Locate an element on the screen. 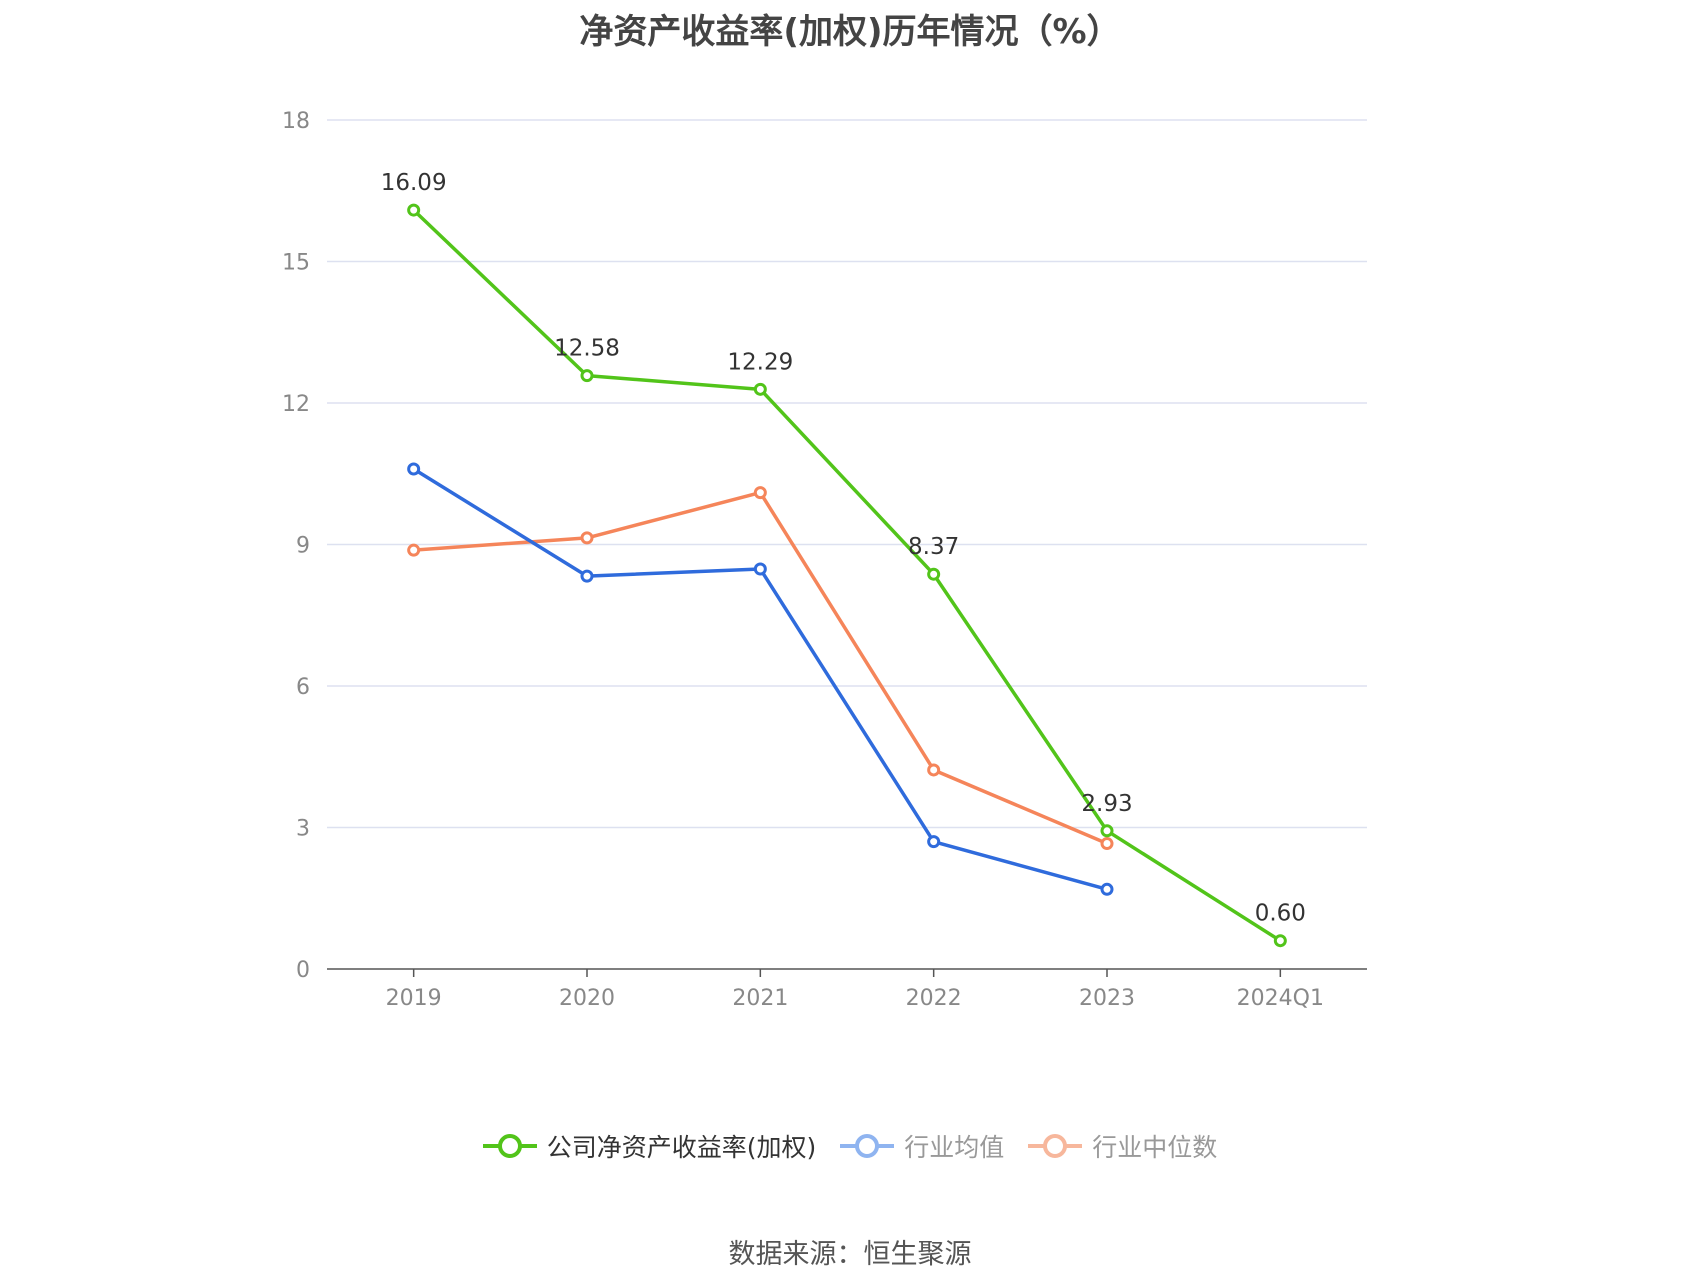 This screenshot has width=1700, height=1274. x-tick-label: 2019 is located at coordinates (414, 998).